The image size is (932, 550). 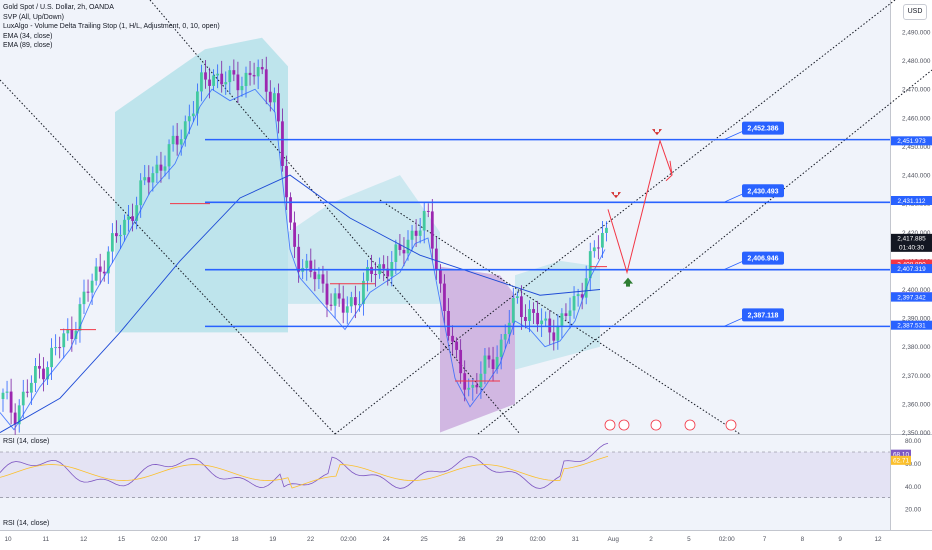 What do you see at coordinates (26, 441) in the screenshot?
I see `rsi-legend-1: RSI (14, close)` at bounding box center [26, 441].